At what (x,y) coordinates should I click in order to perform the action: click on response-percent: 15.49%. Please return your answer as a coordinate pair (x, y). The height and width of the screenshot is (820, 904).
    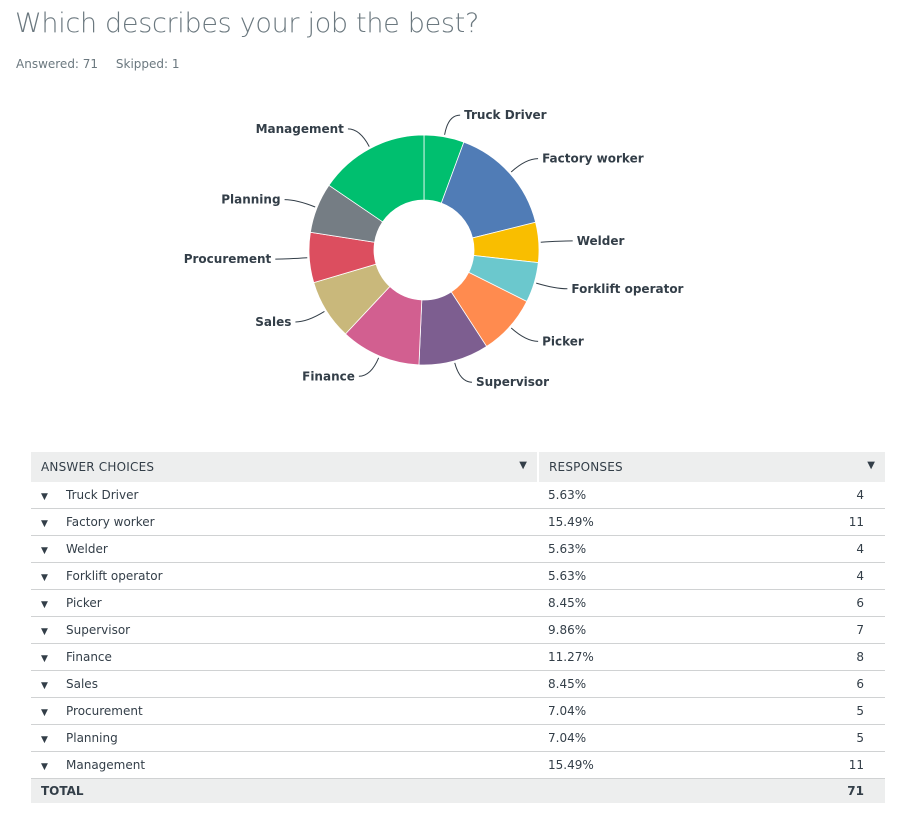
    Looking at the image, I should click on (571, 522).